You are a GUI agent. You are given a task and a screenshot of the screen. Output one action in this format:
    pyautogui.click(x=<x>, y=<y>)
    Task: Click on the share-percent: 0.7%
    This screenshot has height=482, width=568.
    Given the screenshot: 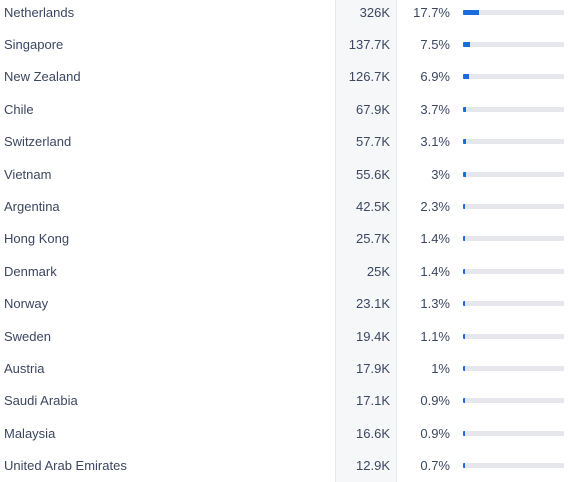 What is the action you would take?
    pyautogui.click(x=435, y=466)
    